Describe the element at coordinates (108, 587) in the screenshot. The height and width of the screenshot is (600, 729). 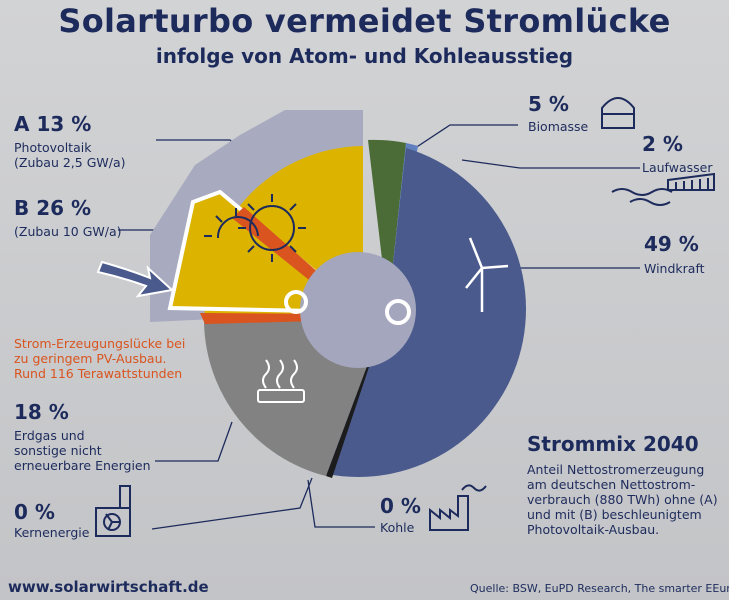
I see `footer-url: www.solarwirtschaft.de` at that location.